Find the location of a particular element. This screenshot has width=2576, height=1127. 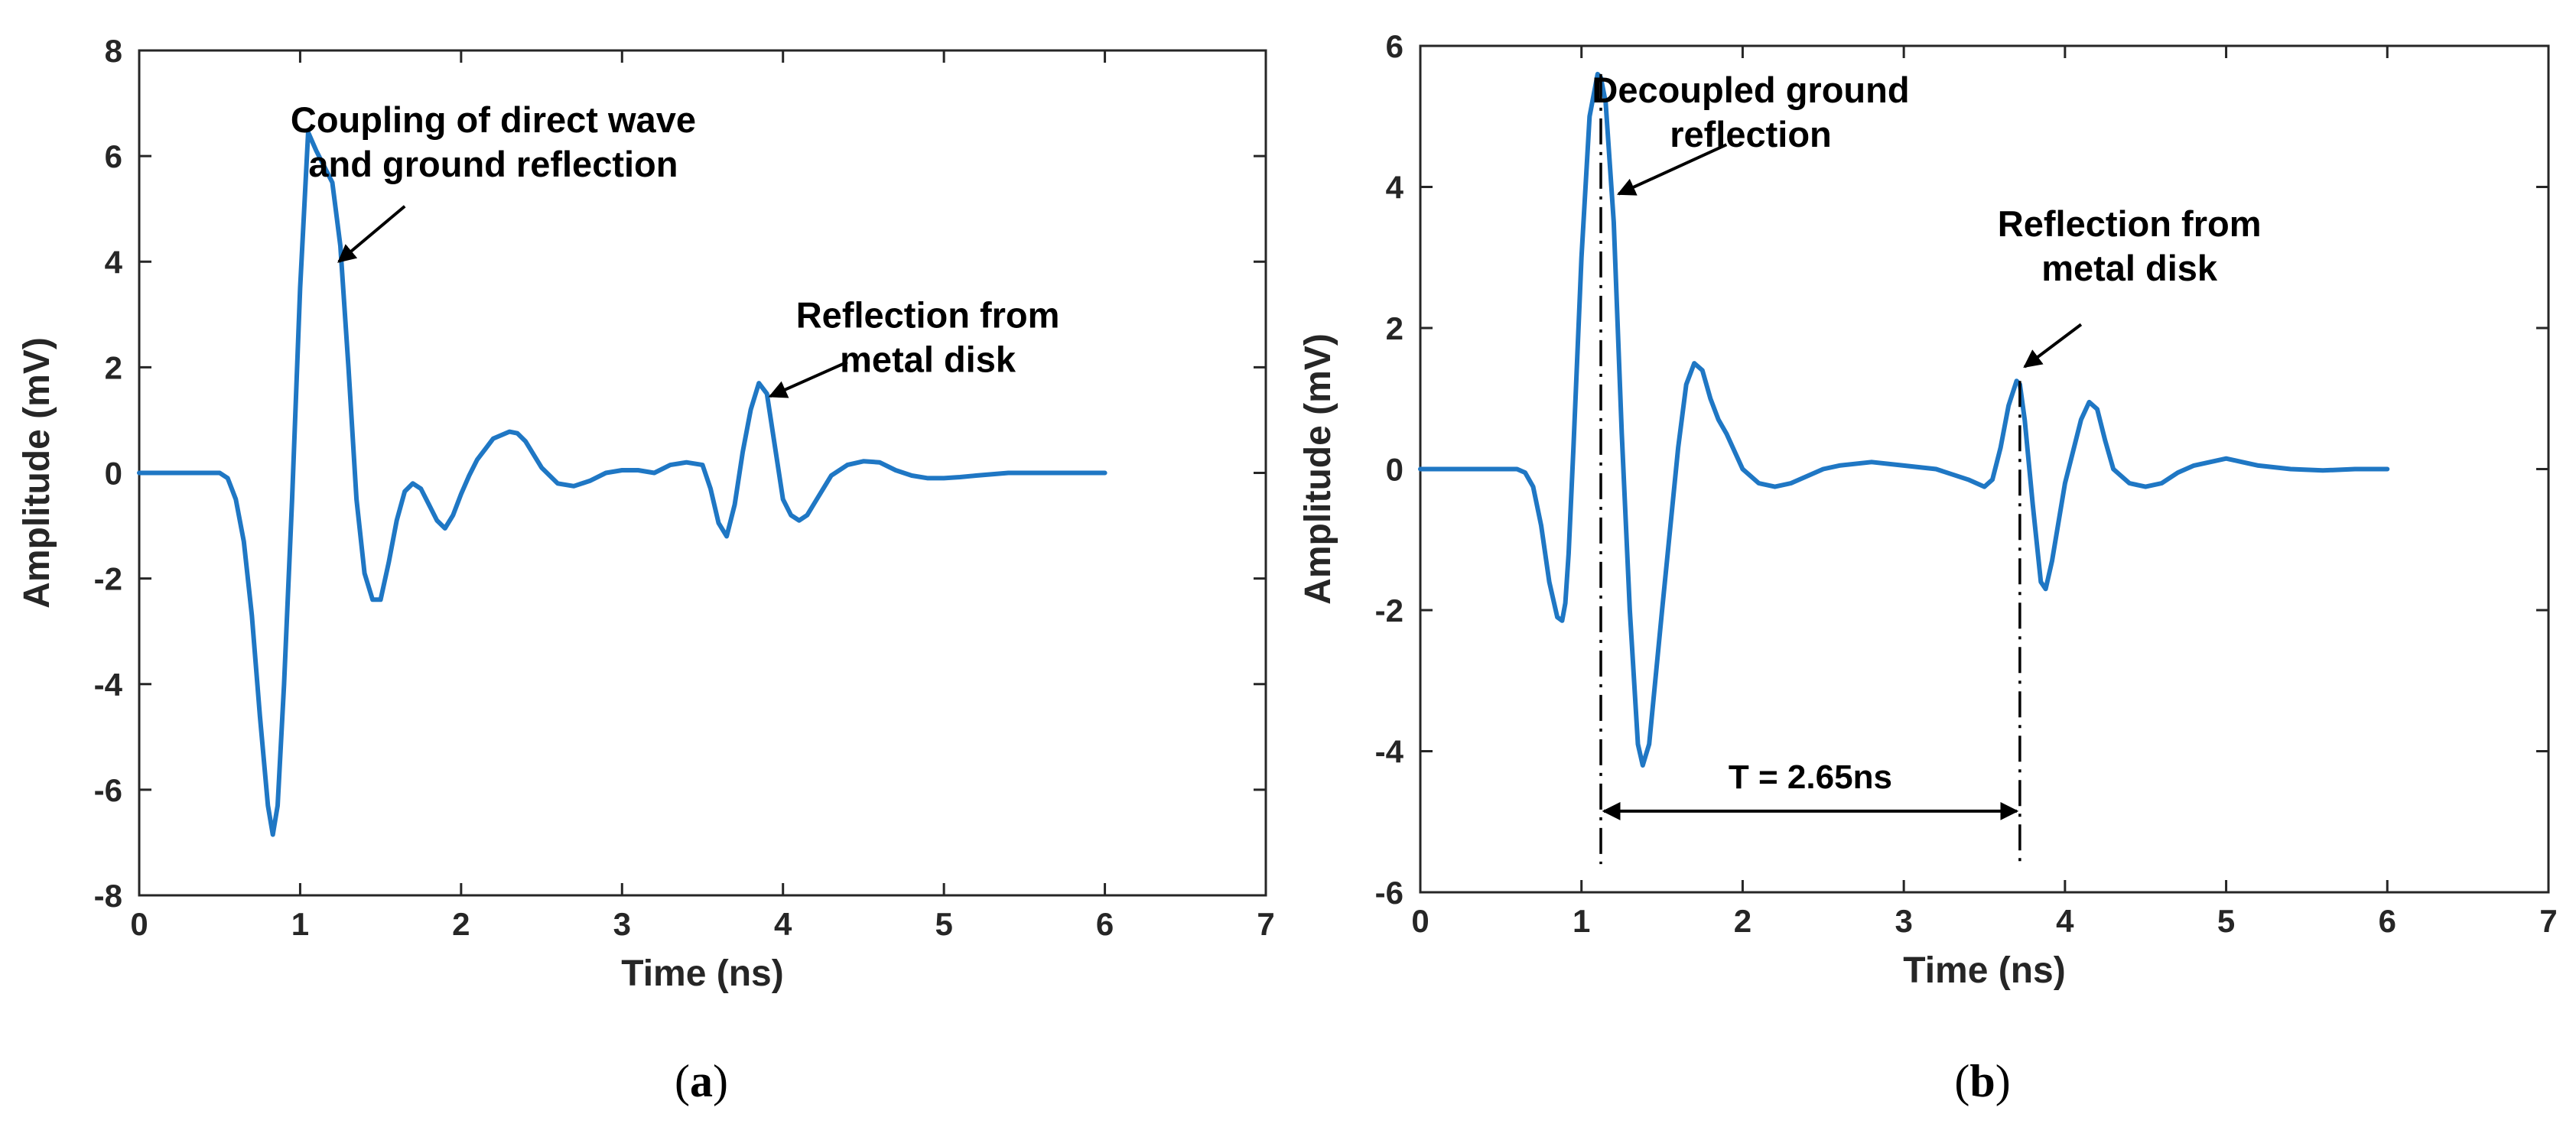

panel-caption: (a) is located at coordinates (701, 1081).